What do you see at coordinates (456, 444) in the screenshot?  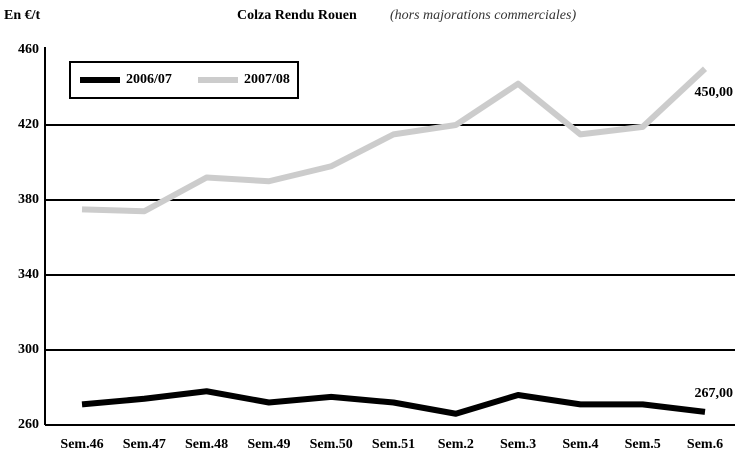 I see `x-tick-label: Sem.2` at bounding box center [456, 444].